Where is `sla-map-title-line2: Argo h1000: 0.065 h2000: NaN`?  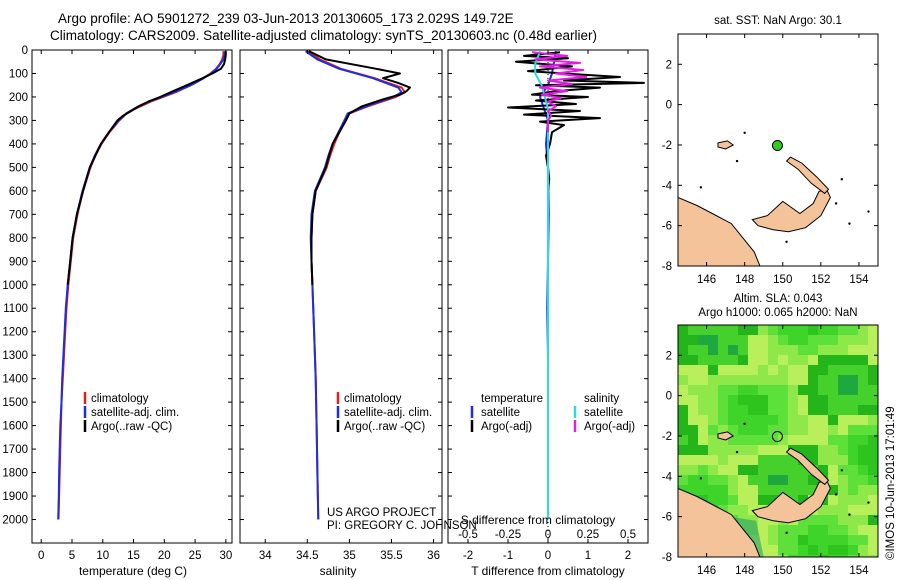
sla-map-title-line2: Argo h1000: 0.065 h2000: NaN is located at coordinates (777, 313).